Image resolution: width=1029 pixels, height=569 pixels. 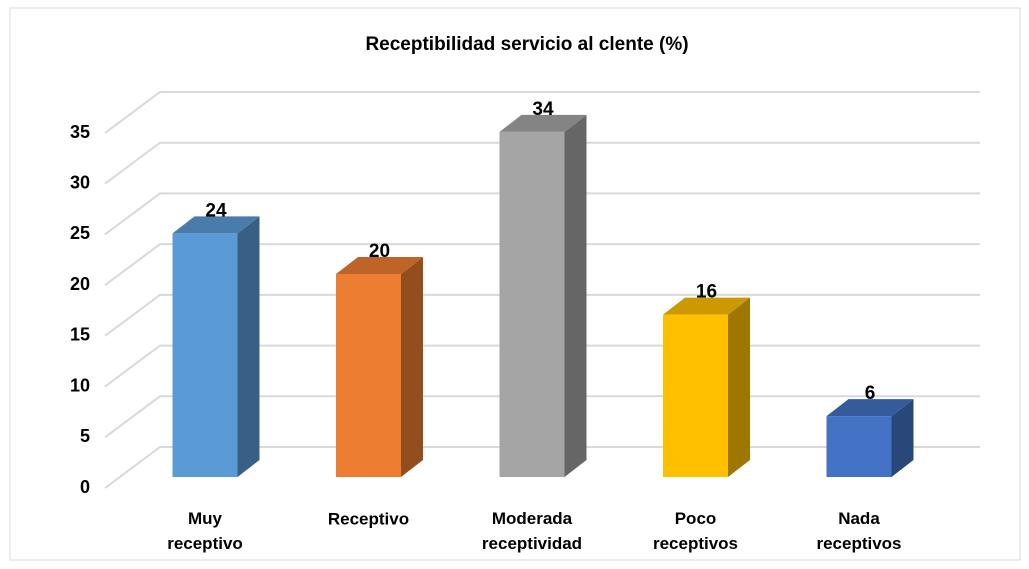 I want to click on x-tick-line: Nada, so click(x=859, y=518).